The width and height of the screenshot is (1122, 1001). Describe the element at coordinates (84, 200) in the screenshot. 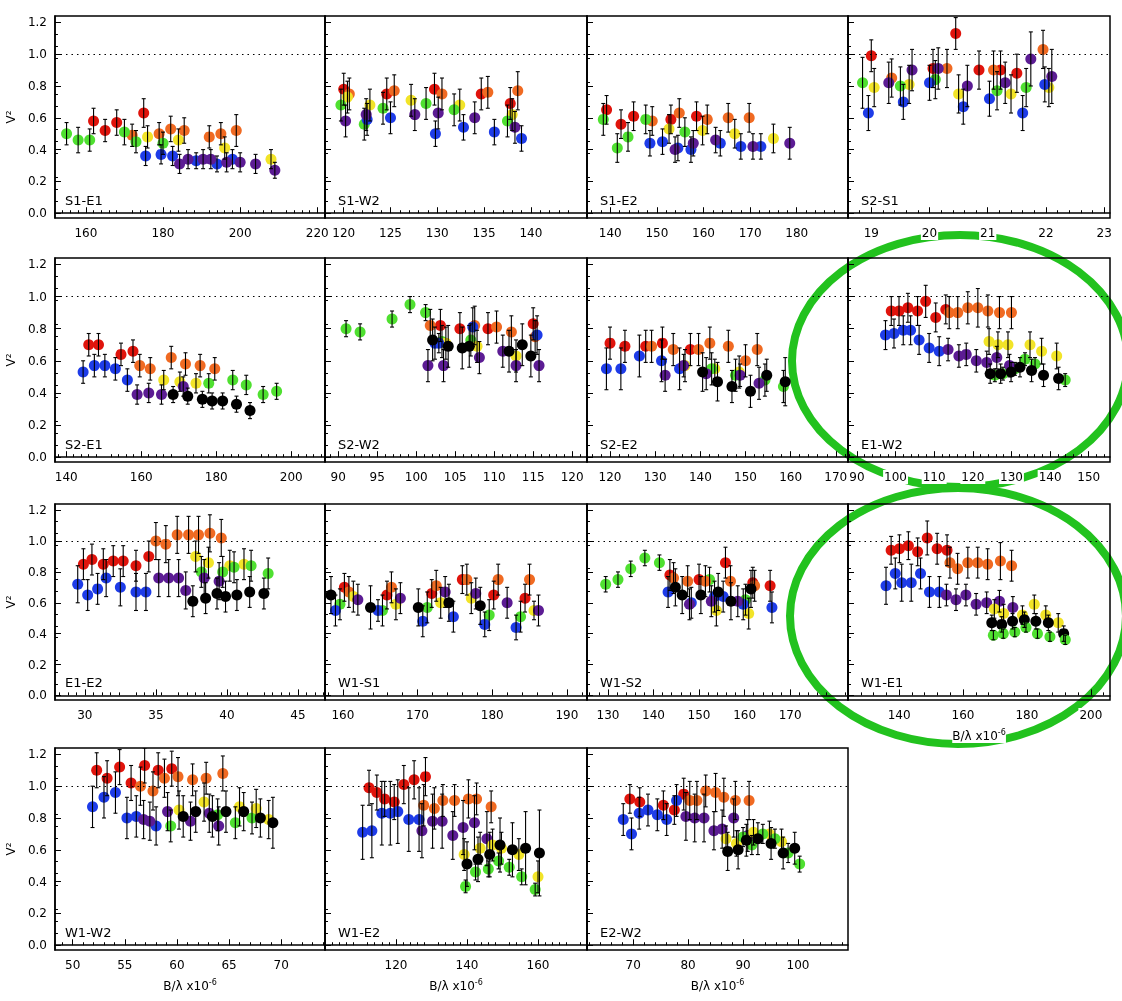

I see `text: S1-E1` at that location.